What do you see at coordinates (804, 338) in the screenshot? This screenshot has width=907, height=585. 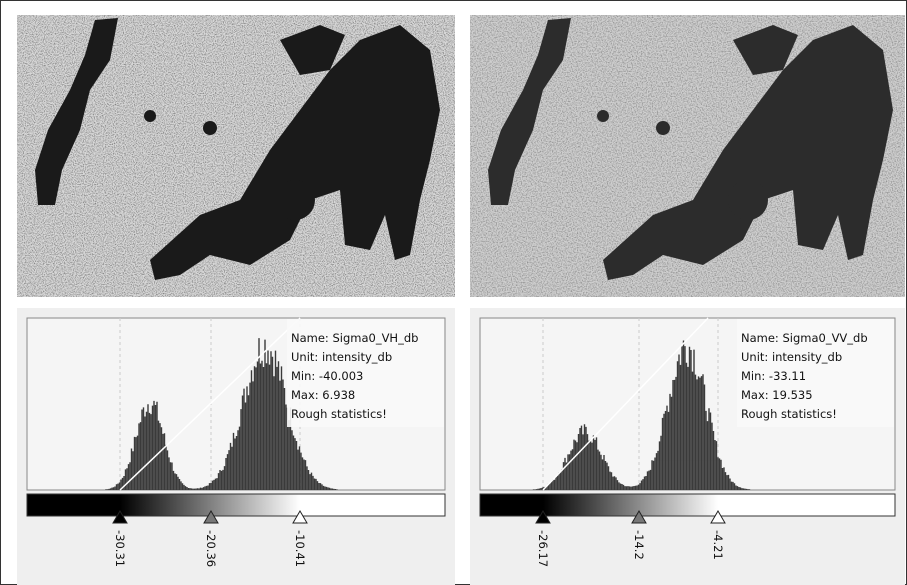 I see `info-name: Name: Sigma0_VV_db` at bounding box center [804, 338].